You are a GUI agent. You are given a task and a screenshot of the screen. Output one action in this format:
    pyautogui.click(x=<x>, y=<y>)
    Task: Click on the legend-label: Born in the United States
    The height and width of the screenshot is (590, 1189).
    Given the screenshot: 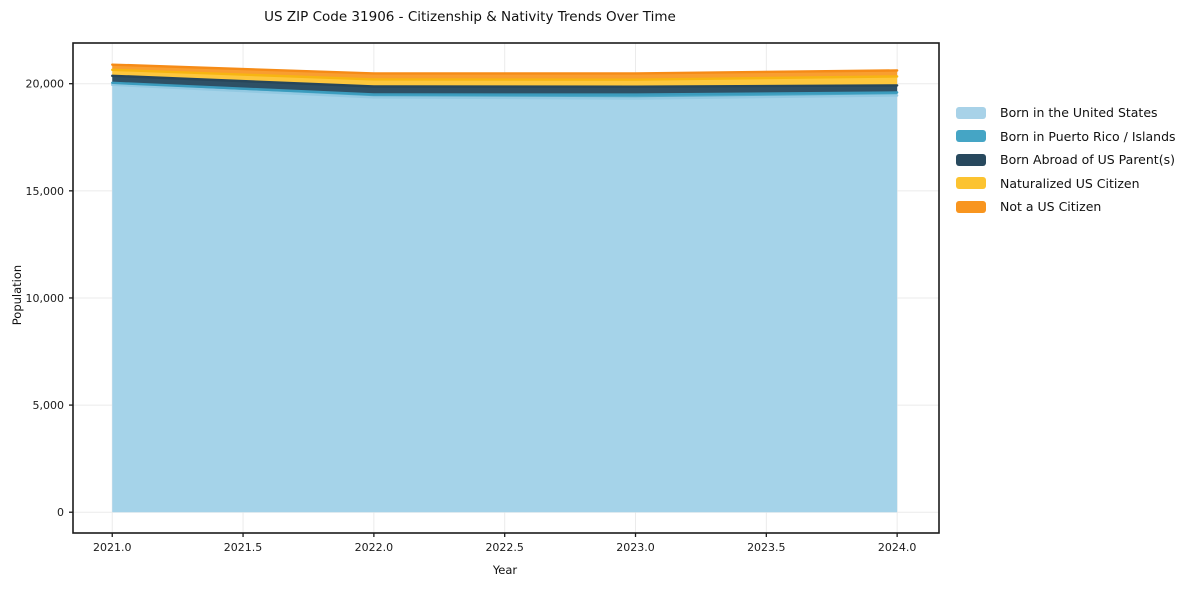 What is the action you would take?
    pyautogui.click(x=1079, y=112)
    